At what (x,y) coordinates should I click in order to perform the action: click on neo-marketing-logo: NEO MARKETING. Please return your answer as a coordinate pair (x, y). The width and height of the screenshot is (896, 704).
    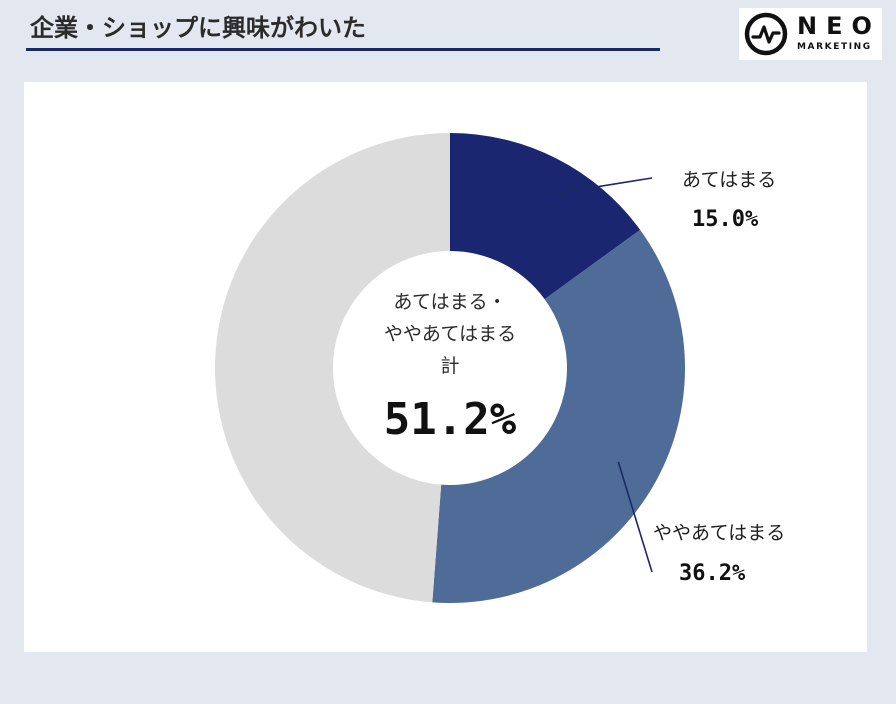
    Looking at the image, I should click on (810, 34).